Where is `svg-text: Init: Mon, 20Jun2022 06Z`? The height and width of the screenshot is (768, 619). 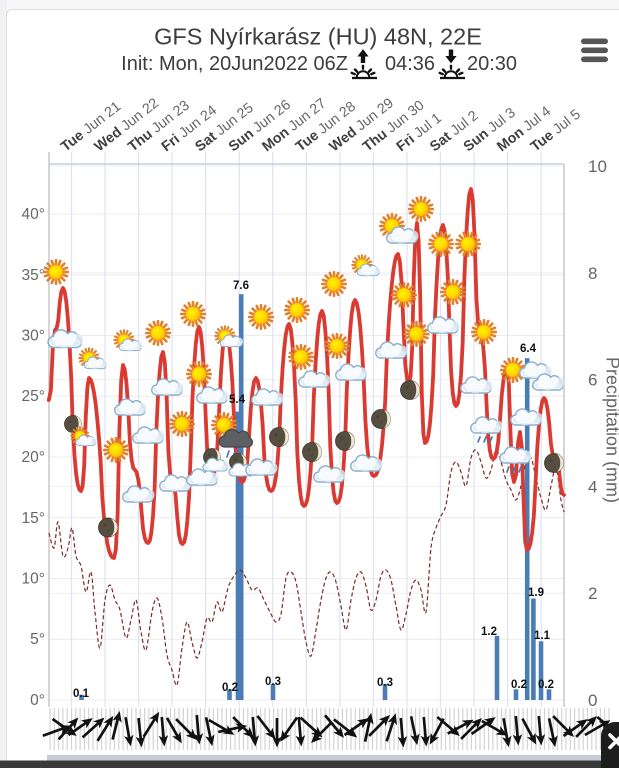 svg-text: Init: Mon, 20Jun2022 06Z is located at coordinates (234, 64).